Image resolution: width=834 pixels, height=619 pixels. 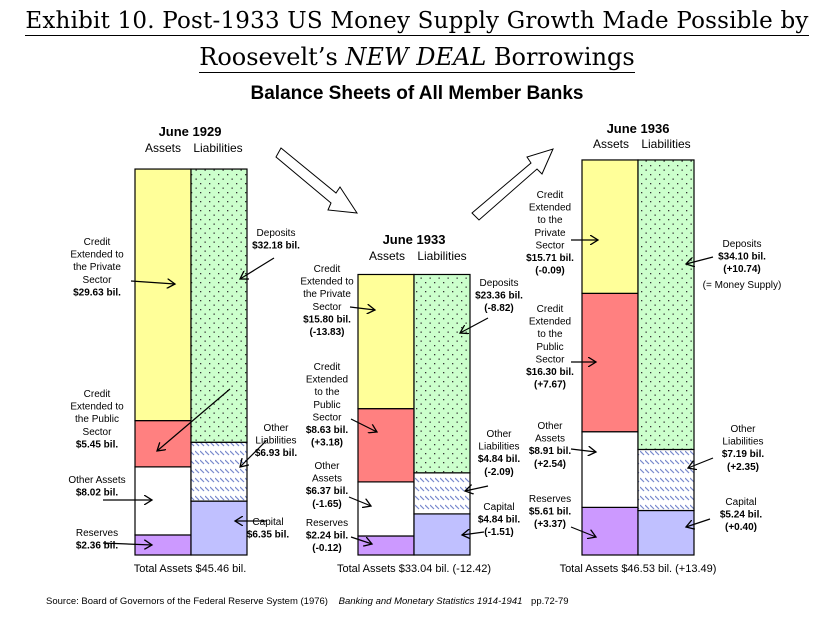 What do you see at coordinates (550, 464) in the screenshot?
I see `label-change: (+2.54)` at bounding box center [550, 464].